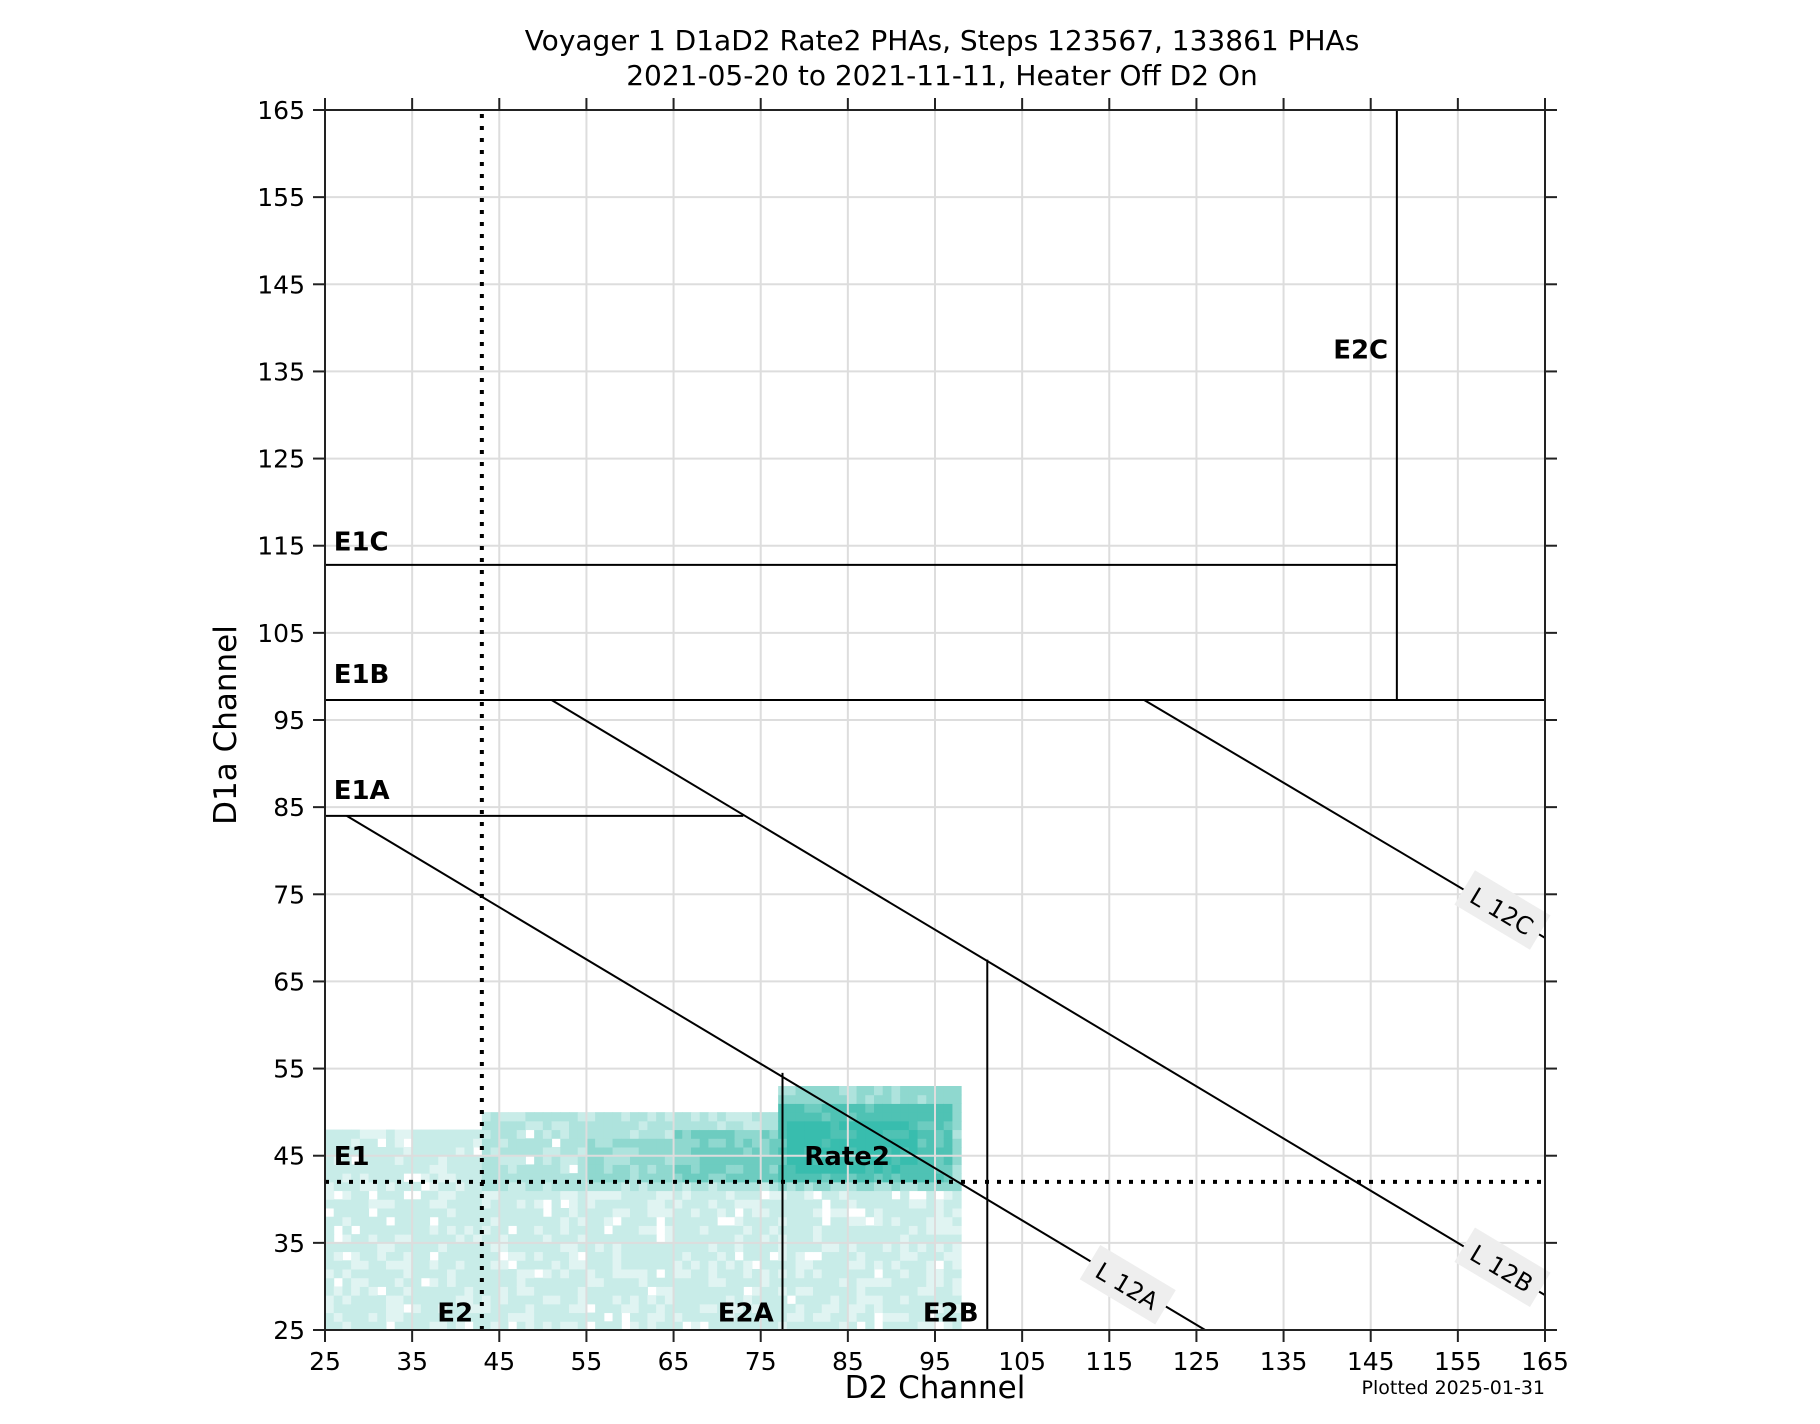  What do you see at coordinates (935, 1361) in the screenshot?
I see `x-tick-label: 95` at bounding box center [935, 1361].